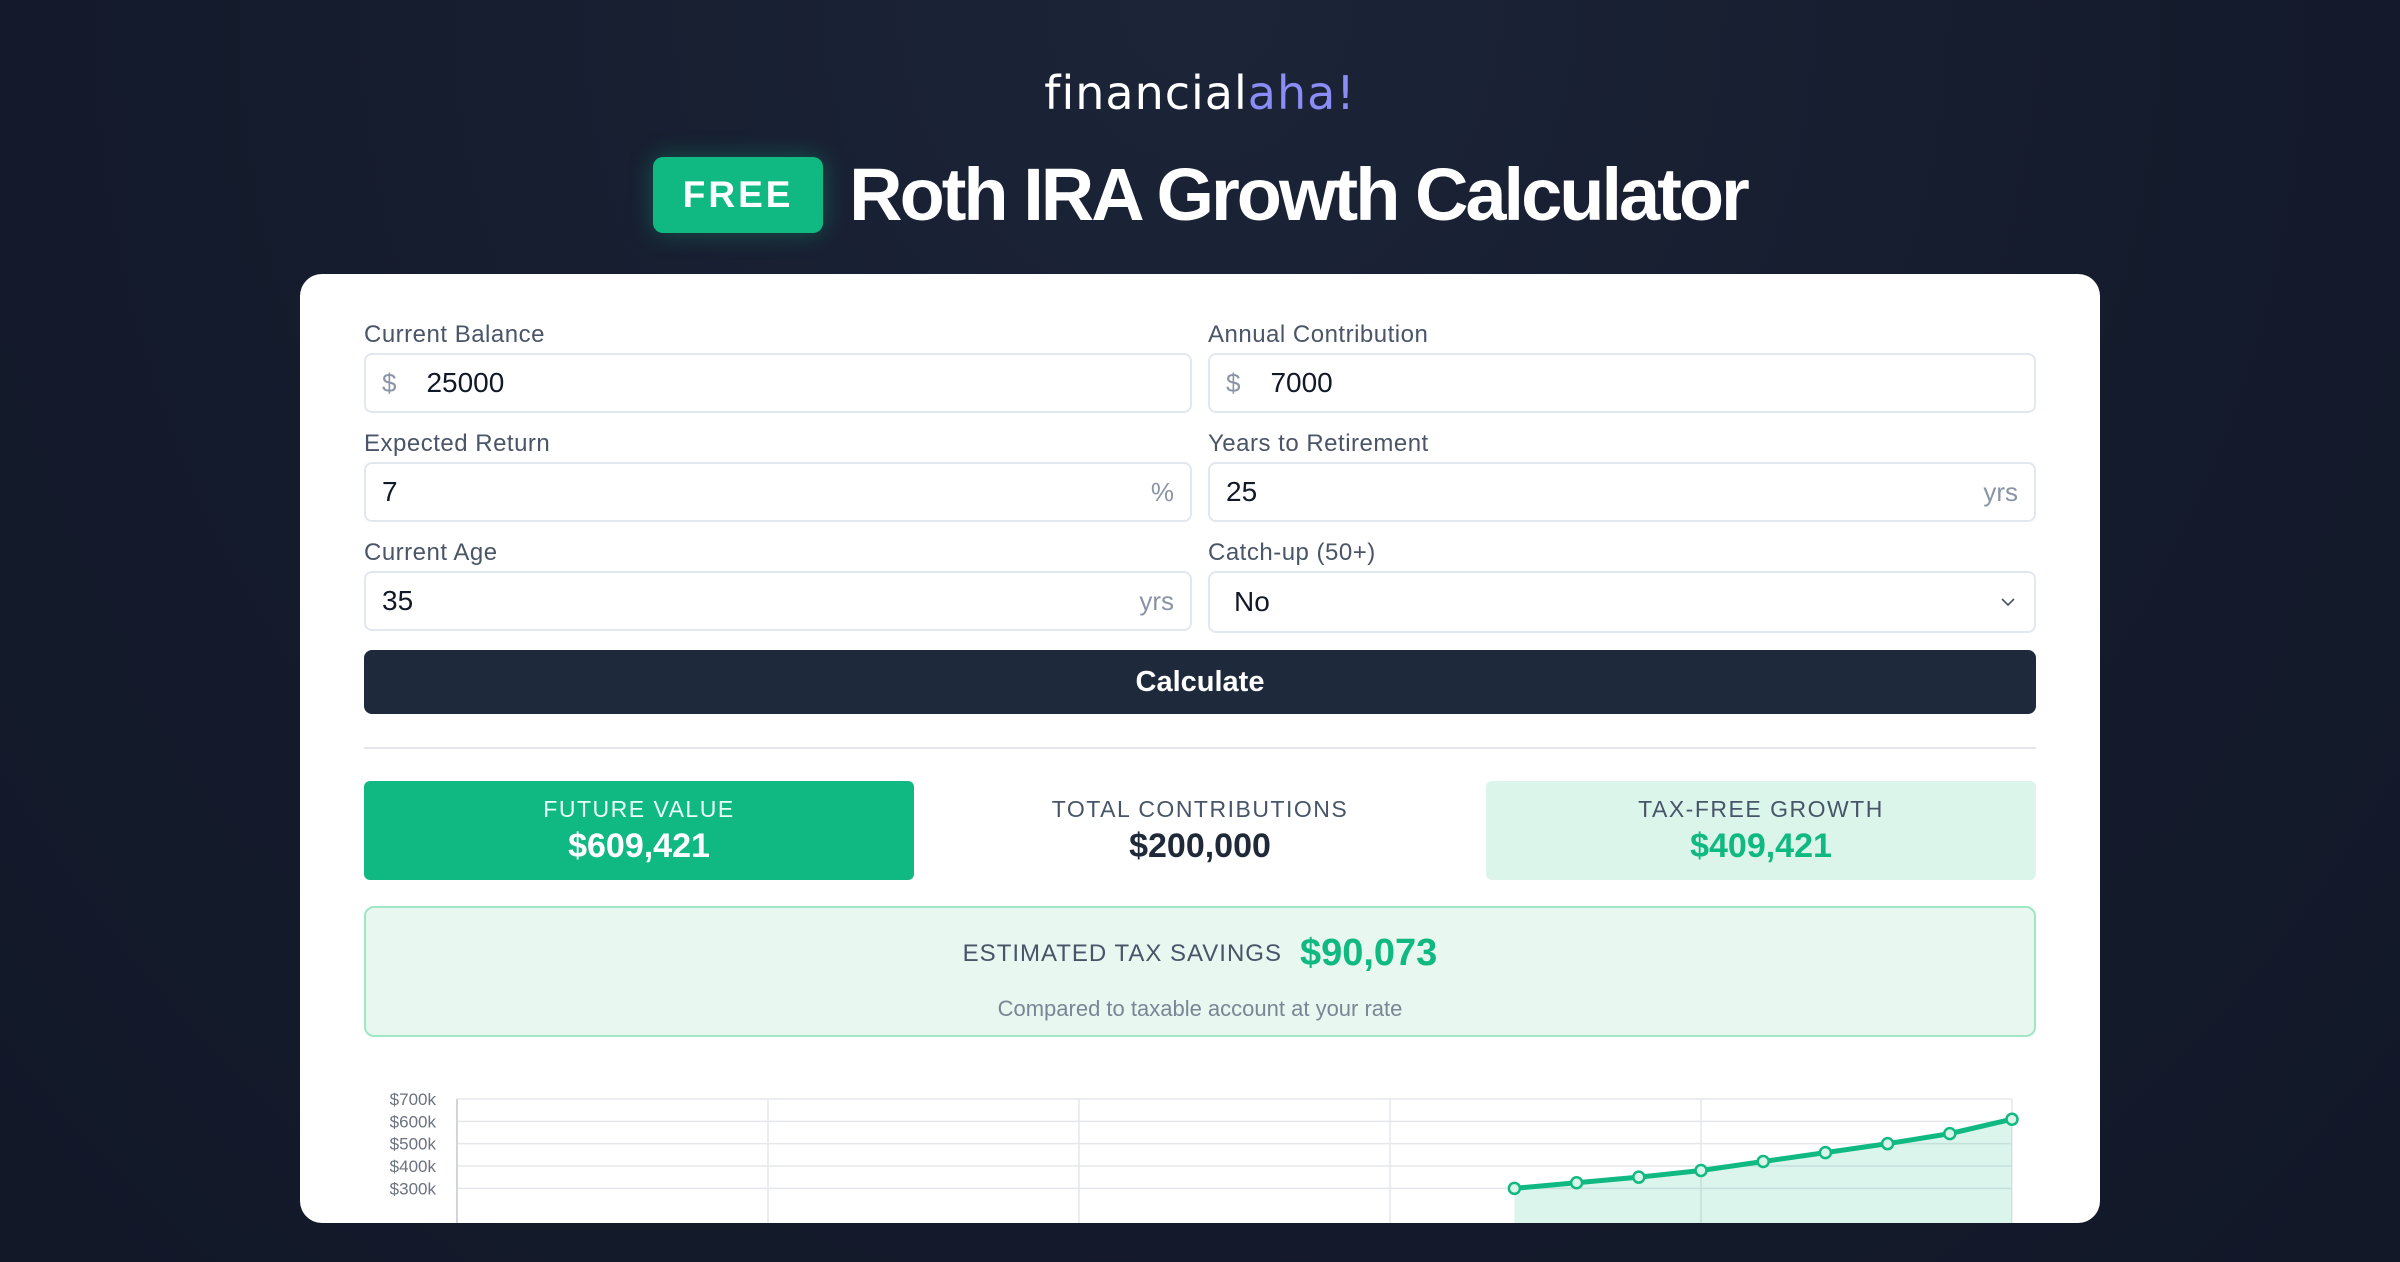 This screenshot has height=1262, width=2400. I want to click on brand-logo: financialaha!, so click(1200, 93).